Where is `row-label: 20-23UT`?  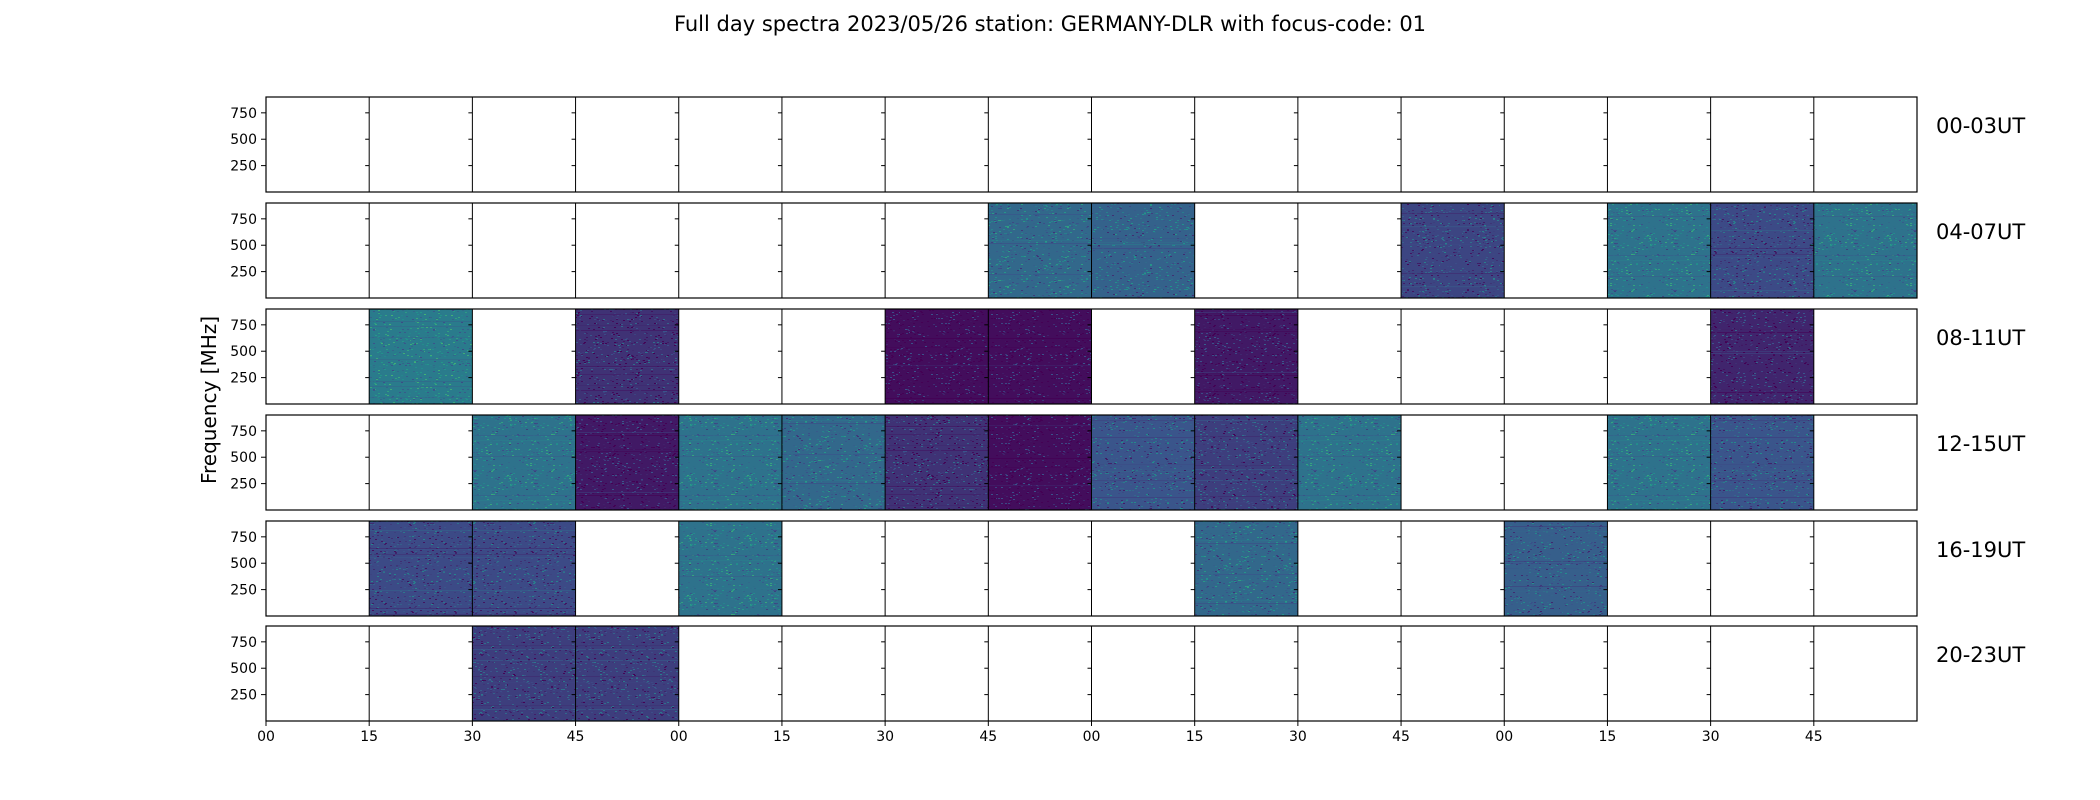
row-label: 20-23UT is located at coordinates (1980, 655).